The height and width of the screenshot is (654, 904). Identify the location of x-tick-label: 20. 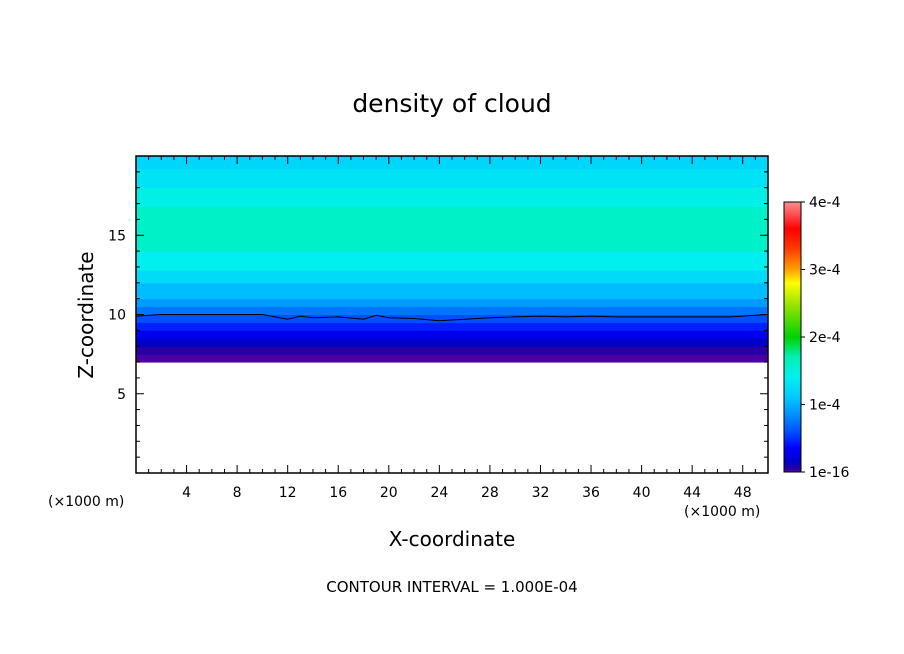
(389, 493).